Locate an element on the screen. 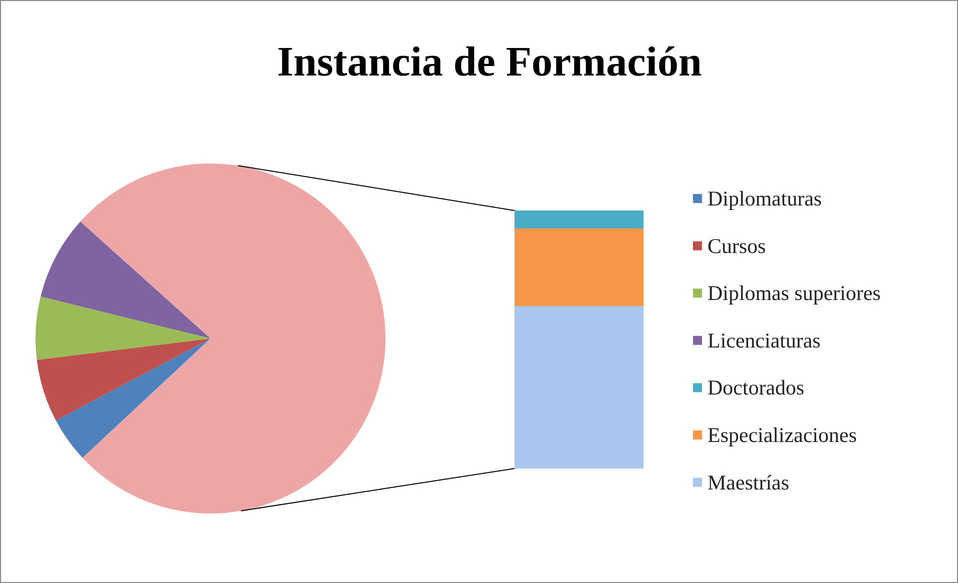 This screenshot has height=583, width=958. legend-label: Cursos is located at coordinates (737, 246).